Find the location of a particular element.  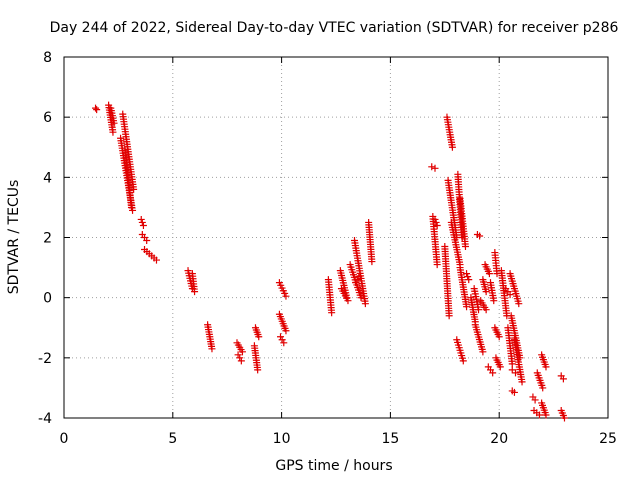

y-tick-label: 8 is located at coordinates (47, 58).